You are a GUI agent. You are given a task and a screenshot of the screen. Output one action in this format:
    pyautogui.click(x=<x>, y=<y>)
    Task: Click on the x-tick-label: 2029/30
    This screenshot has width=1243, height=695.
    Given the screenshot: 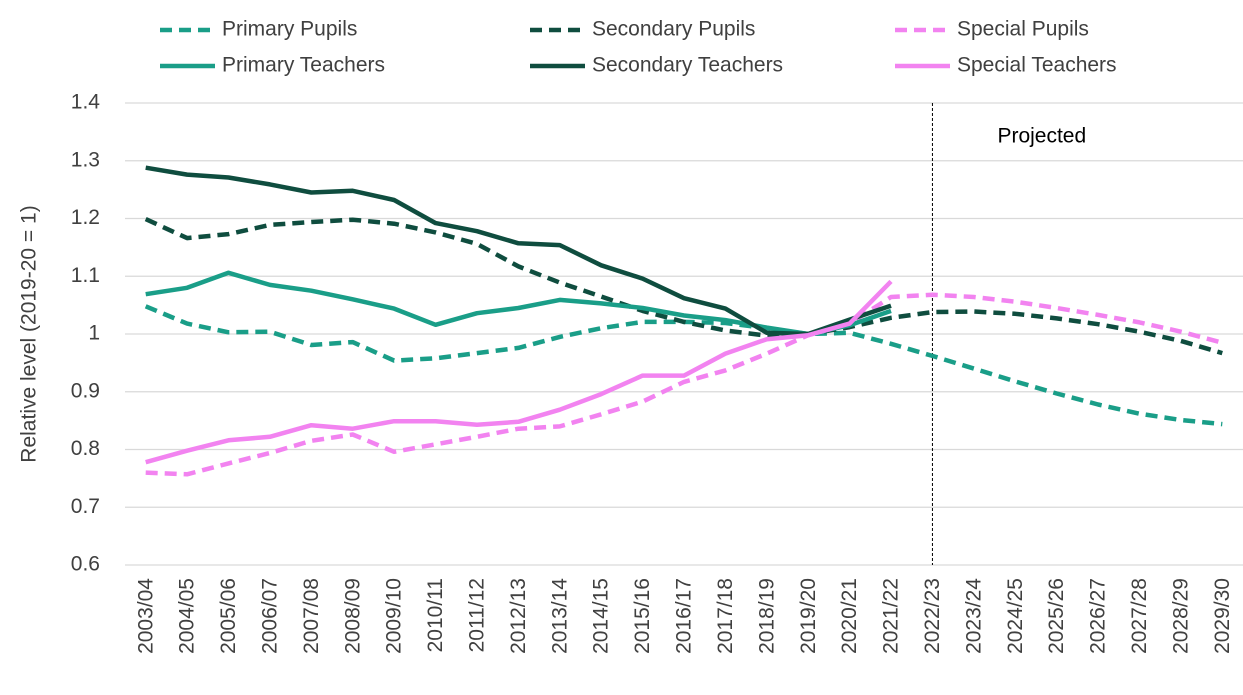 What is the action you would take?
    pyautogui.click(x=1222, y=616)
    